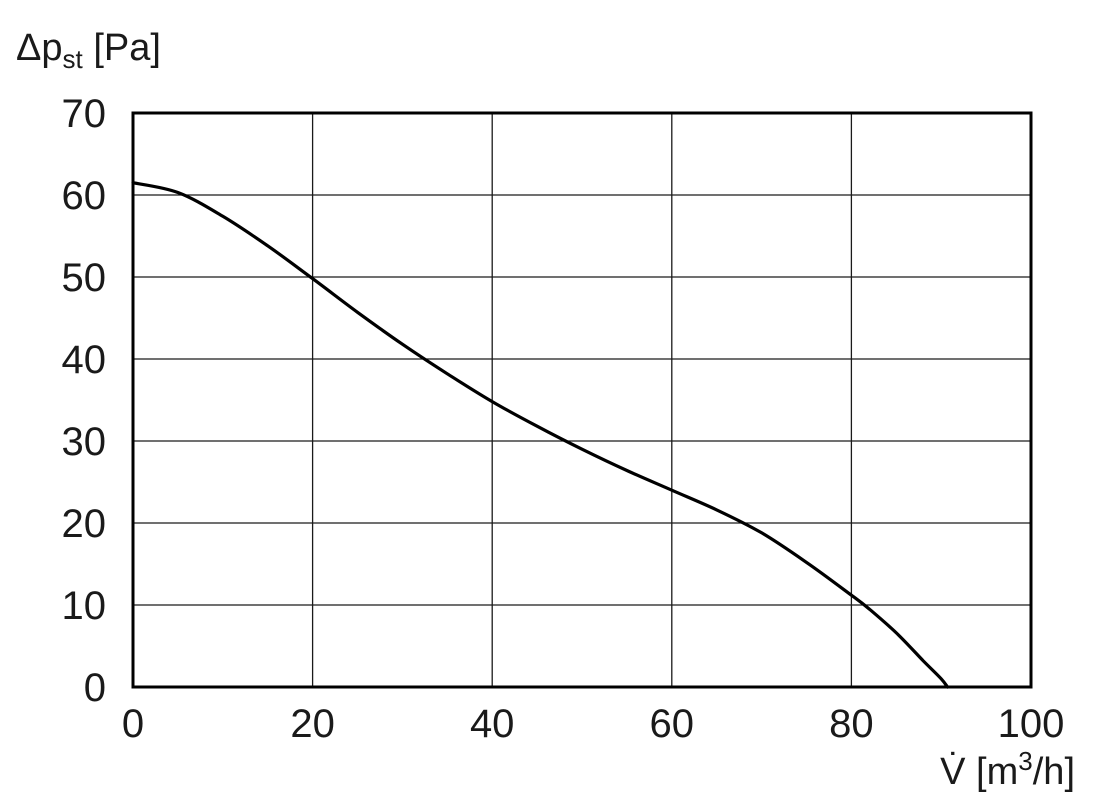  Describe the element at coordinates (95, 688) in the screenshot. I see `y-tick-label-0: 0` at that location.